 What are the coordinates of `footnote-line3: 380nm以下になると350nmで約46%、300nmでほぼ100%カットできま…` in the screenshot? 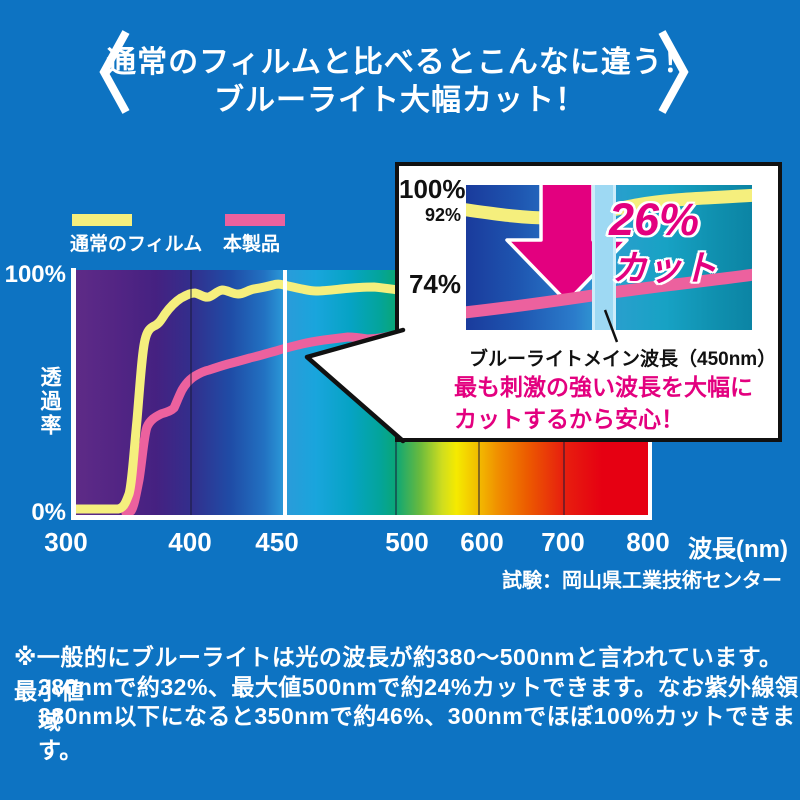 It's located at (417, 733).